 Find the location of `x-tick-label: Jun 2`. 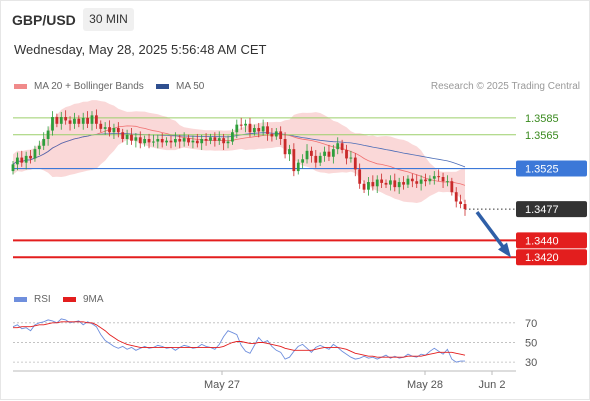

x-tick-label: Jun 2 is located at coordinates (492, 385).